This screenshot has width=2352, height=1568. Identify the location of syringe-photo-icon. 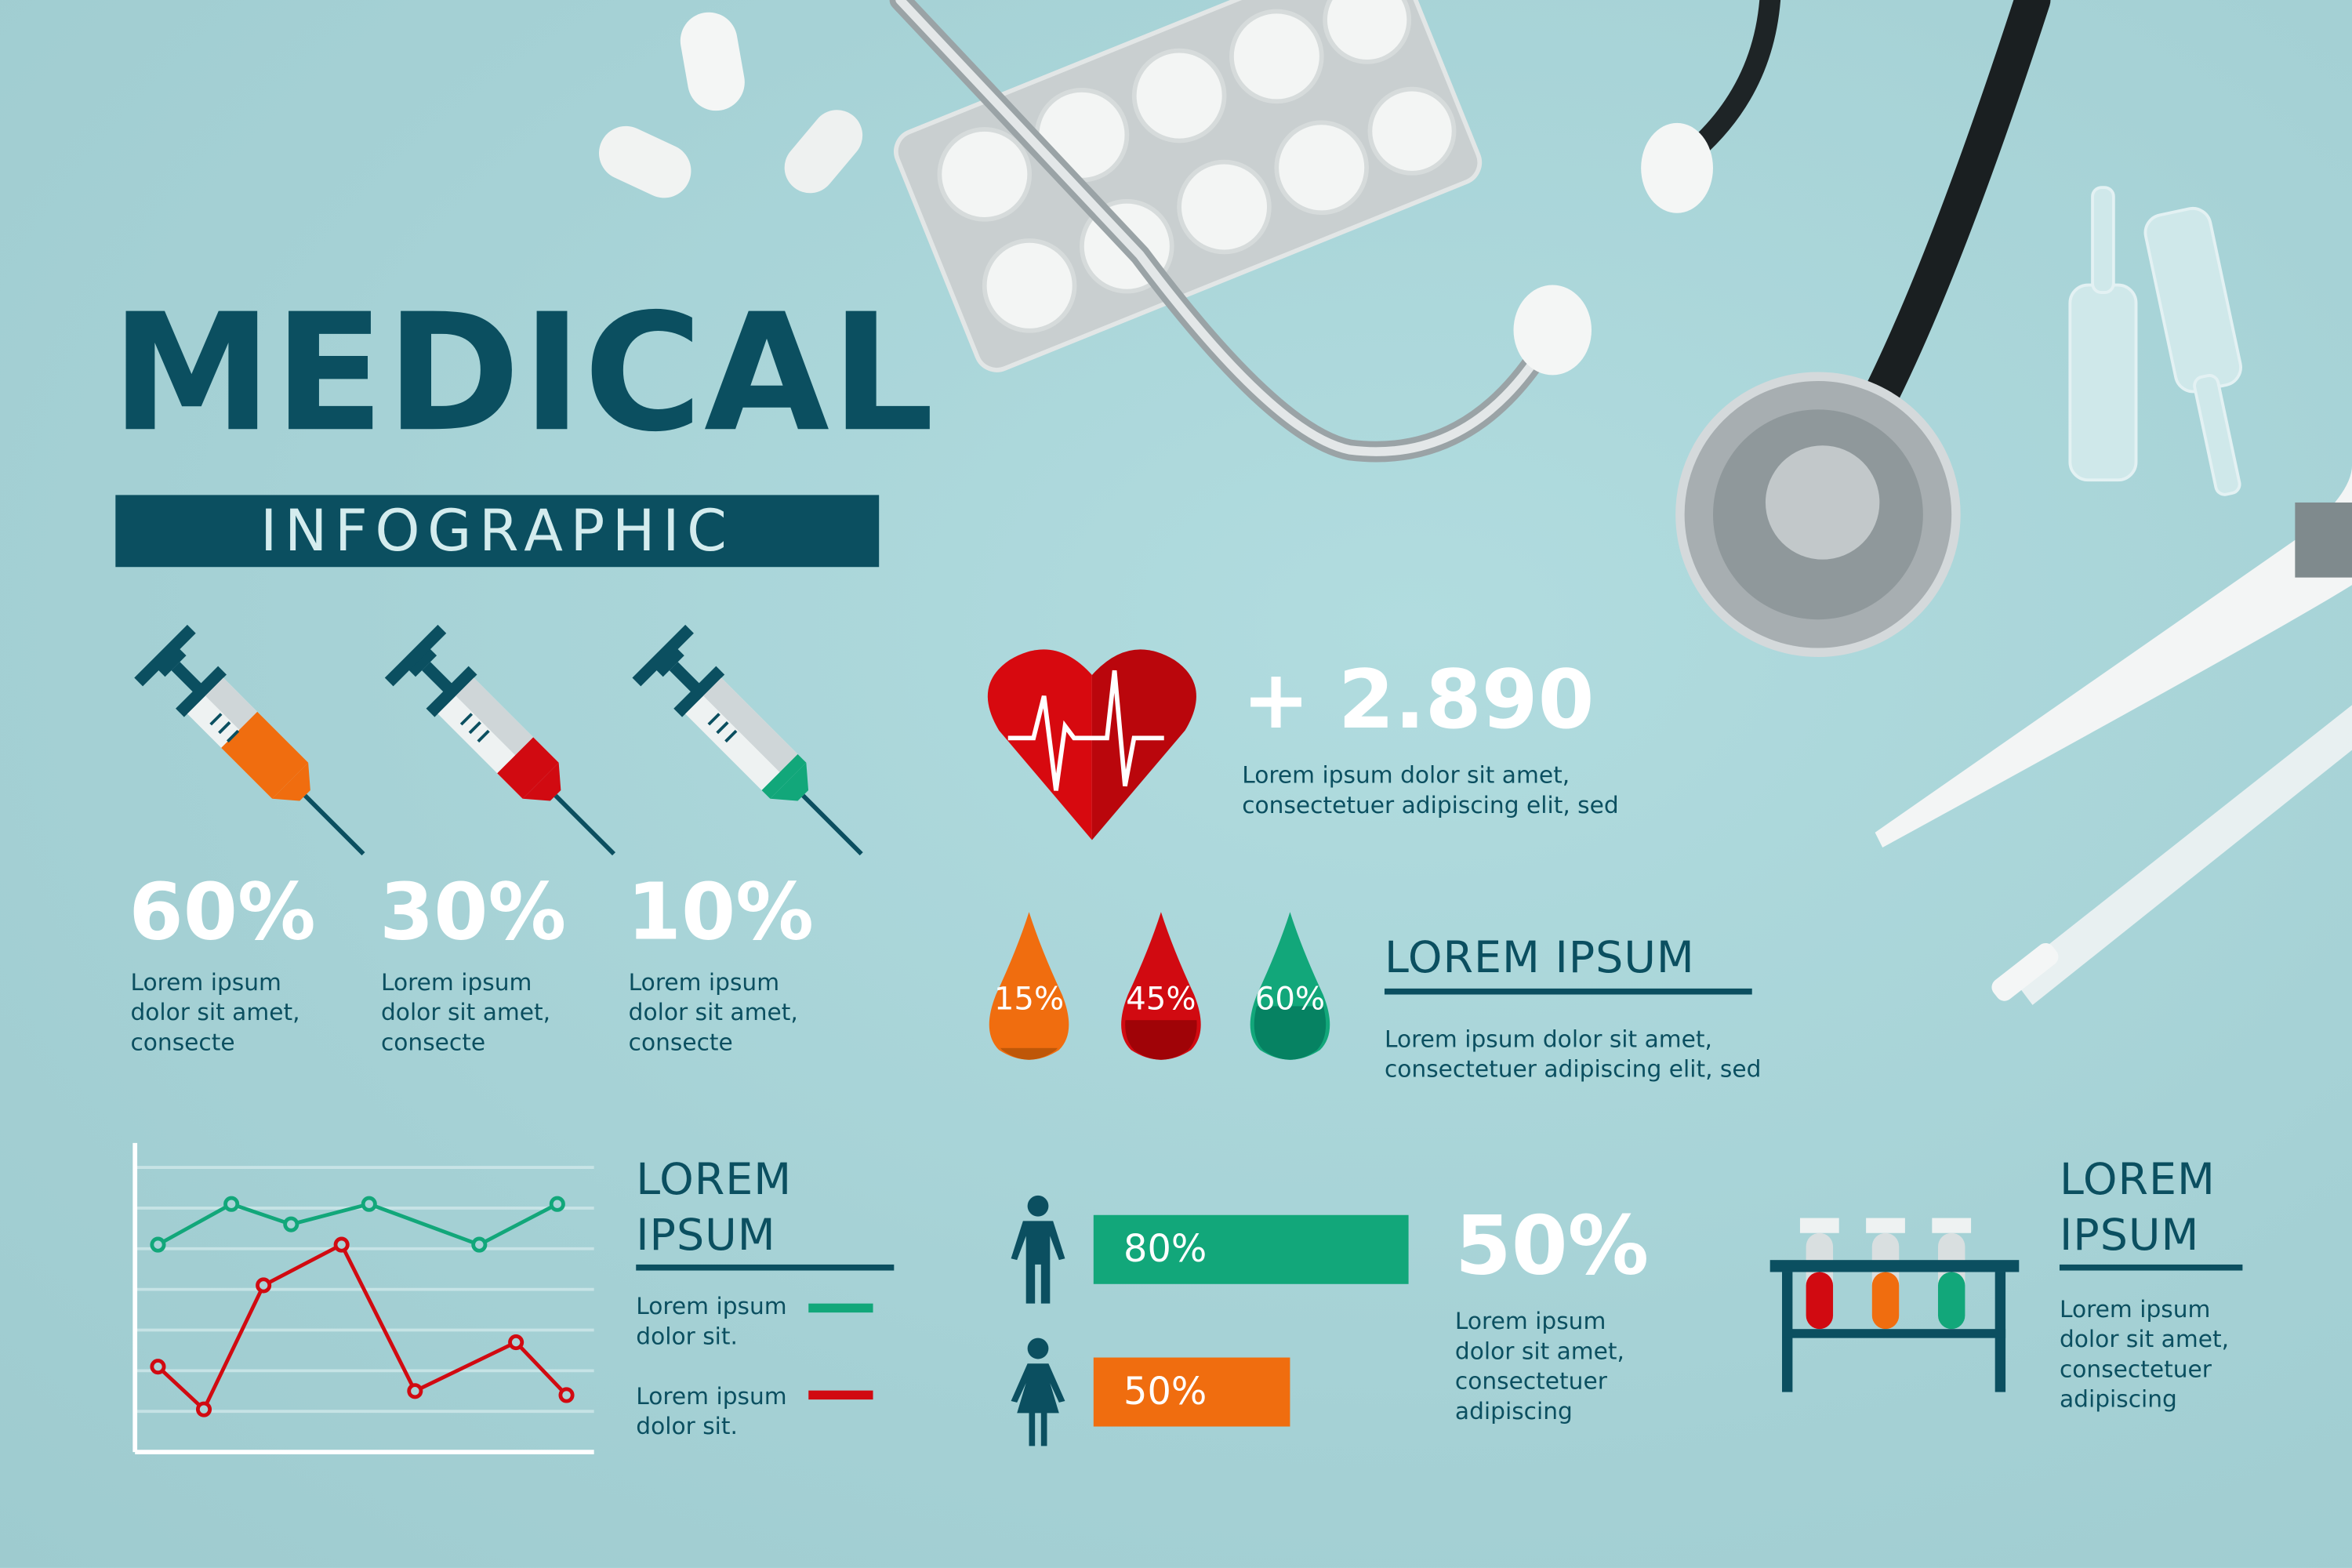
(2171, 855).